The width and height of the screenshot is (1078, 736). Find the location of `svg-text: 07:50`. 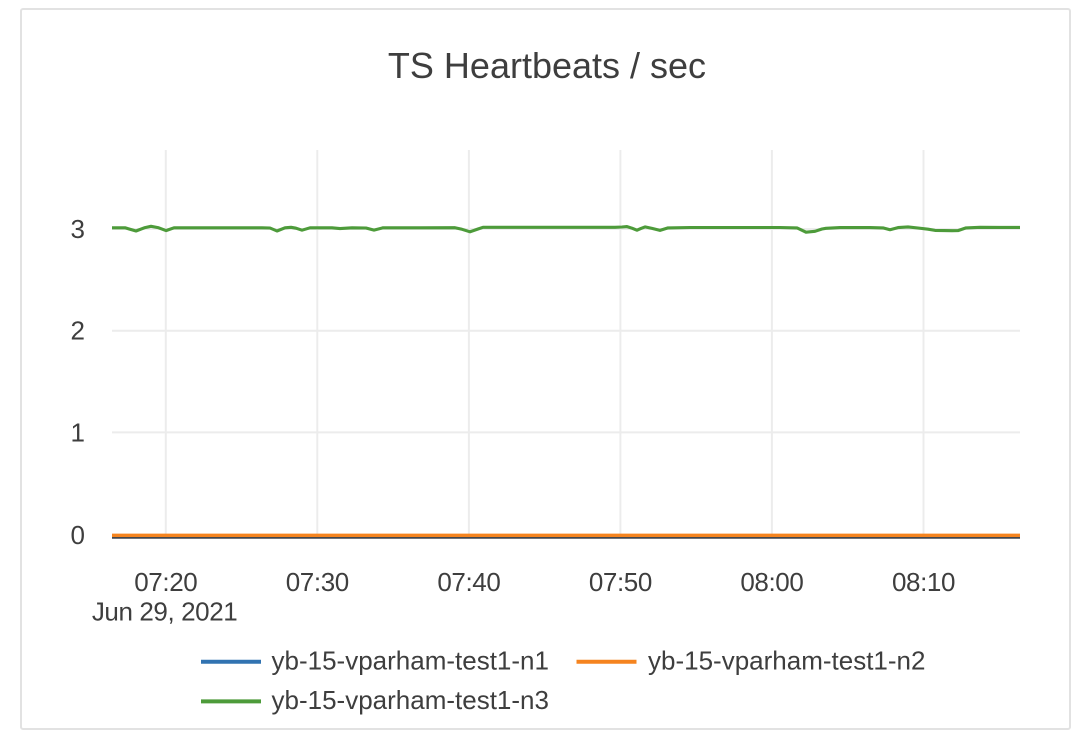

svg-text: 07:50 is located at coordinates (620, 582).